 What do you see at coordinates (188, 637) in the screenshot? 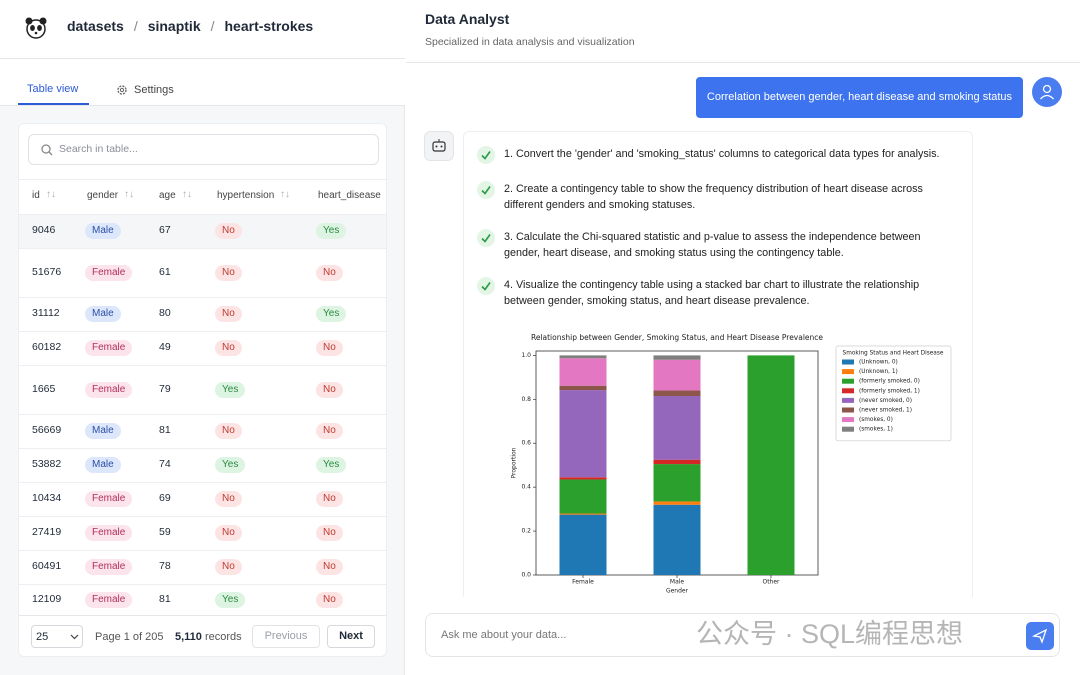
I see `records-count: 5,110` at bounding box center [188, 637].